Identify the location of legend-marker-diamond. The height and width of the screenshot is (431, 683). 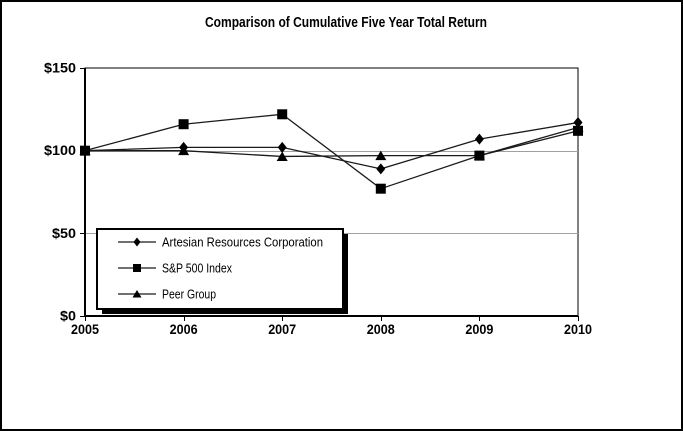
(137, 242).